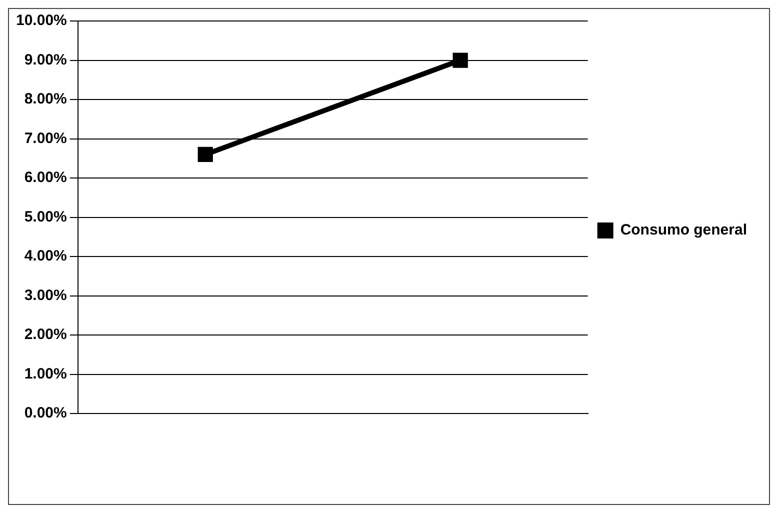 The height and width of the screenshot is (513, 779). Describe the element at coordinates (45, 99) in the screenshot. I see `y-tick-label: 8.00%` at that location.